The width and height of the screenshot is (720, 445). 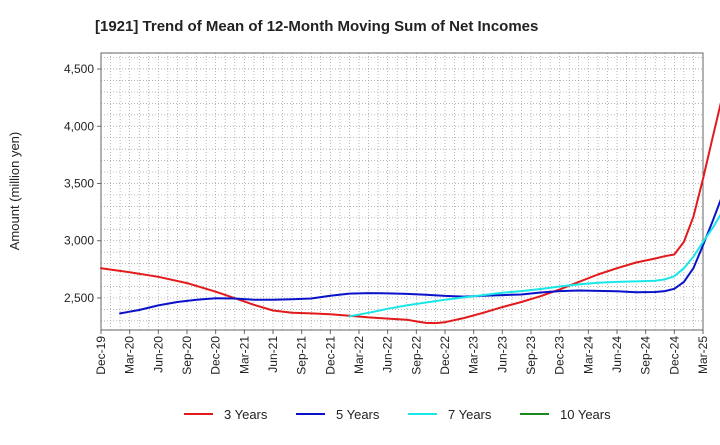 I want to click on x-tick-label: Mar-22, so click(x=359, y=355).